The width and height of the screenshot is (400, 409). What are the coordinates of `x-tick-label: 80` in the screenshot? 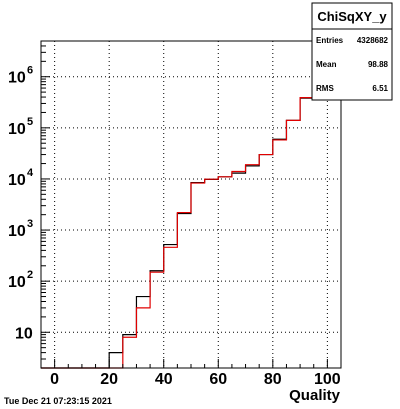 It's located at (273, 379).